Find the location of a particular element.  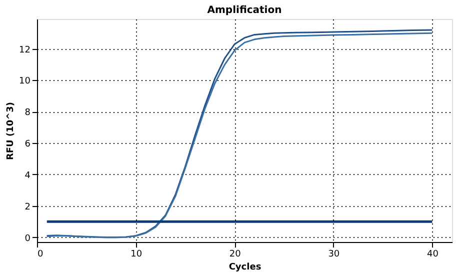

x-axis-title: Cycles is located at coordinates (245, 267).